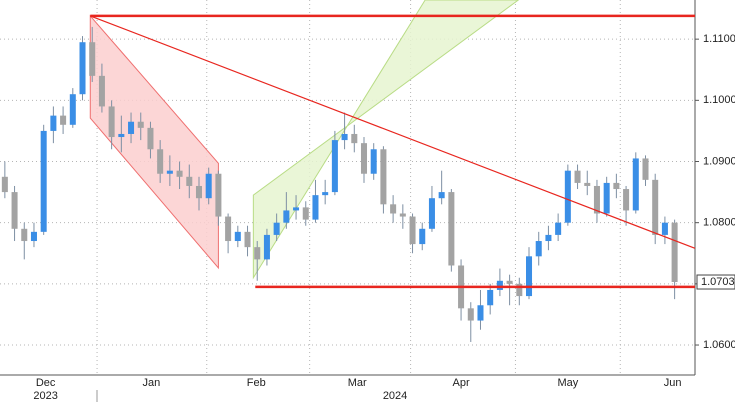 This screenshot has height=402, width=735. What do you see at coordinates (719, 345) in the screenshot?
I see `y-tick-label: 1.0600` at bounding box center [719, 345].